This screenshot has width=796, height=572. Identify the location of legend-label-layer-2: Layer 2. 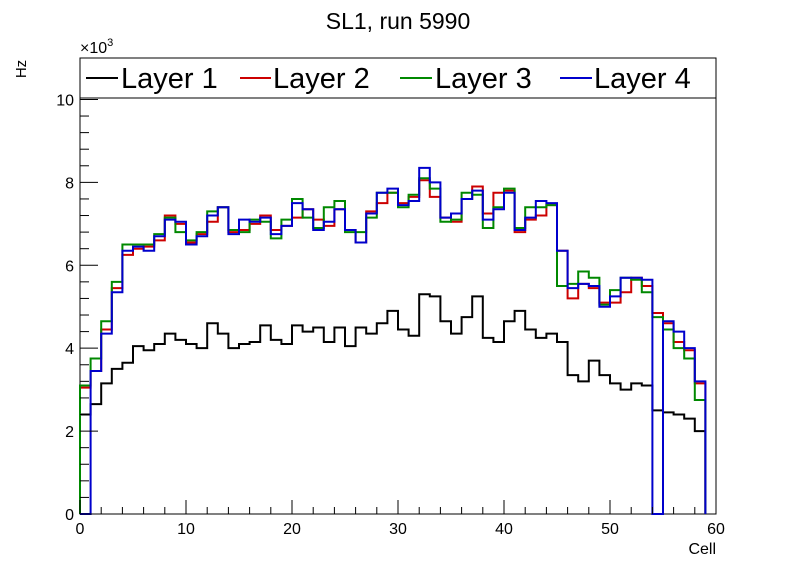
(321, 79).